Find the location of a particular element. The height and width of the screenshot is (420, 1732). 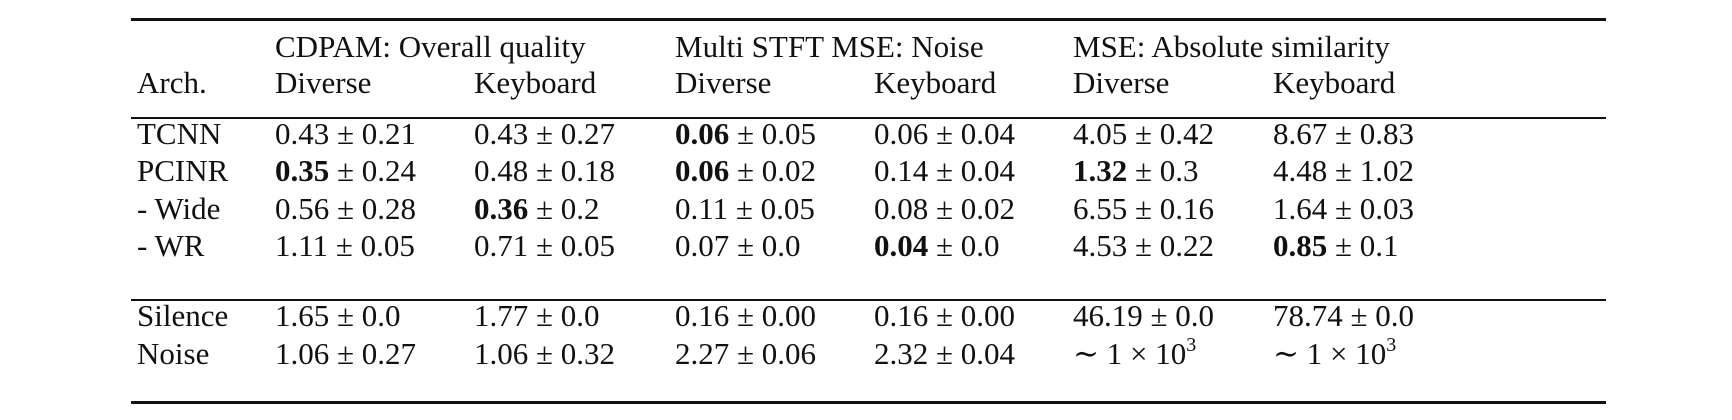

cell-std: ± 0.24 is located at coordinates (373, 170).